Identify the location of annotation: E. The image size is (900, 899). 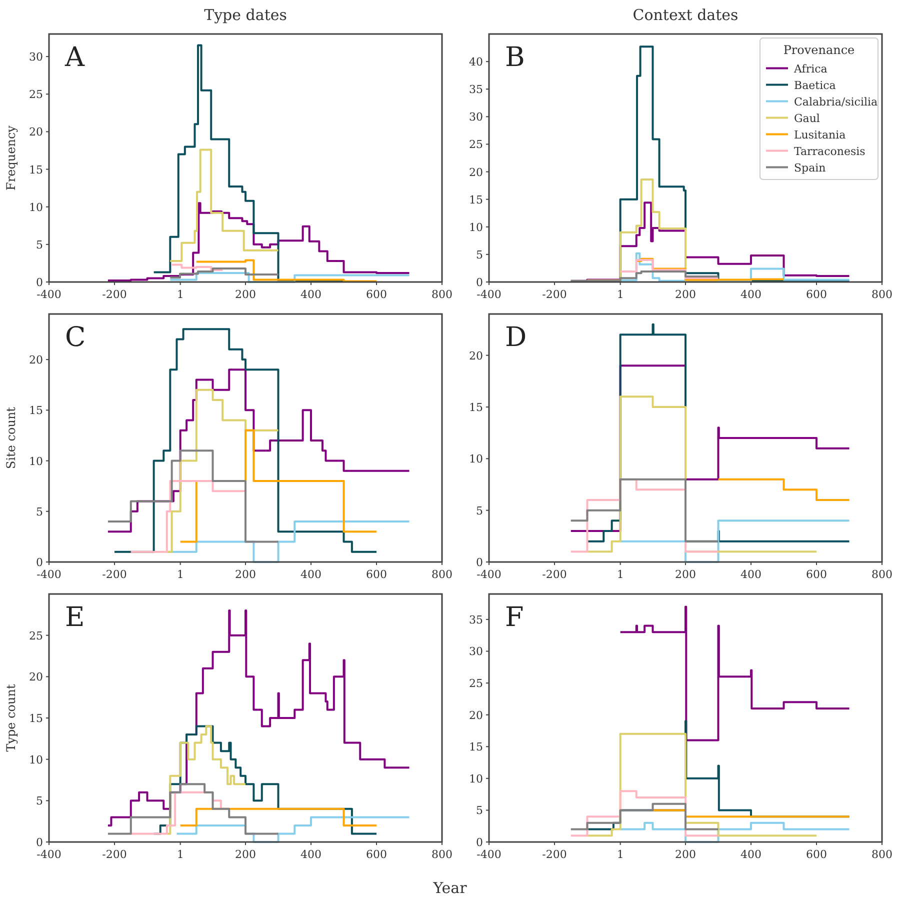
(75, 617).